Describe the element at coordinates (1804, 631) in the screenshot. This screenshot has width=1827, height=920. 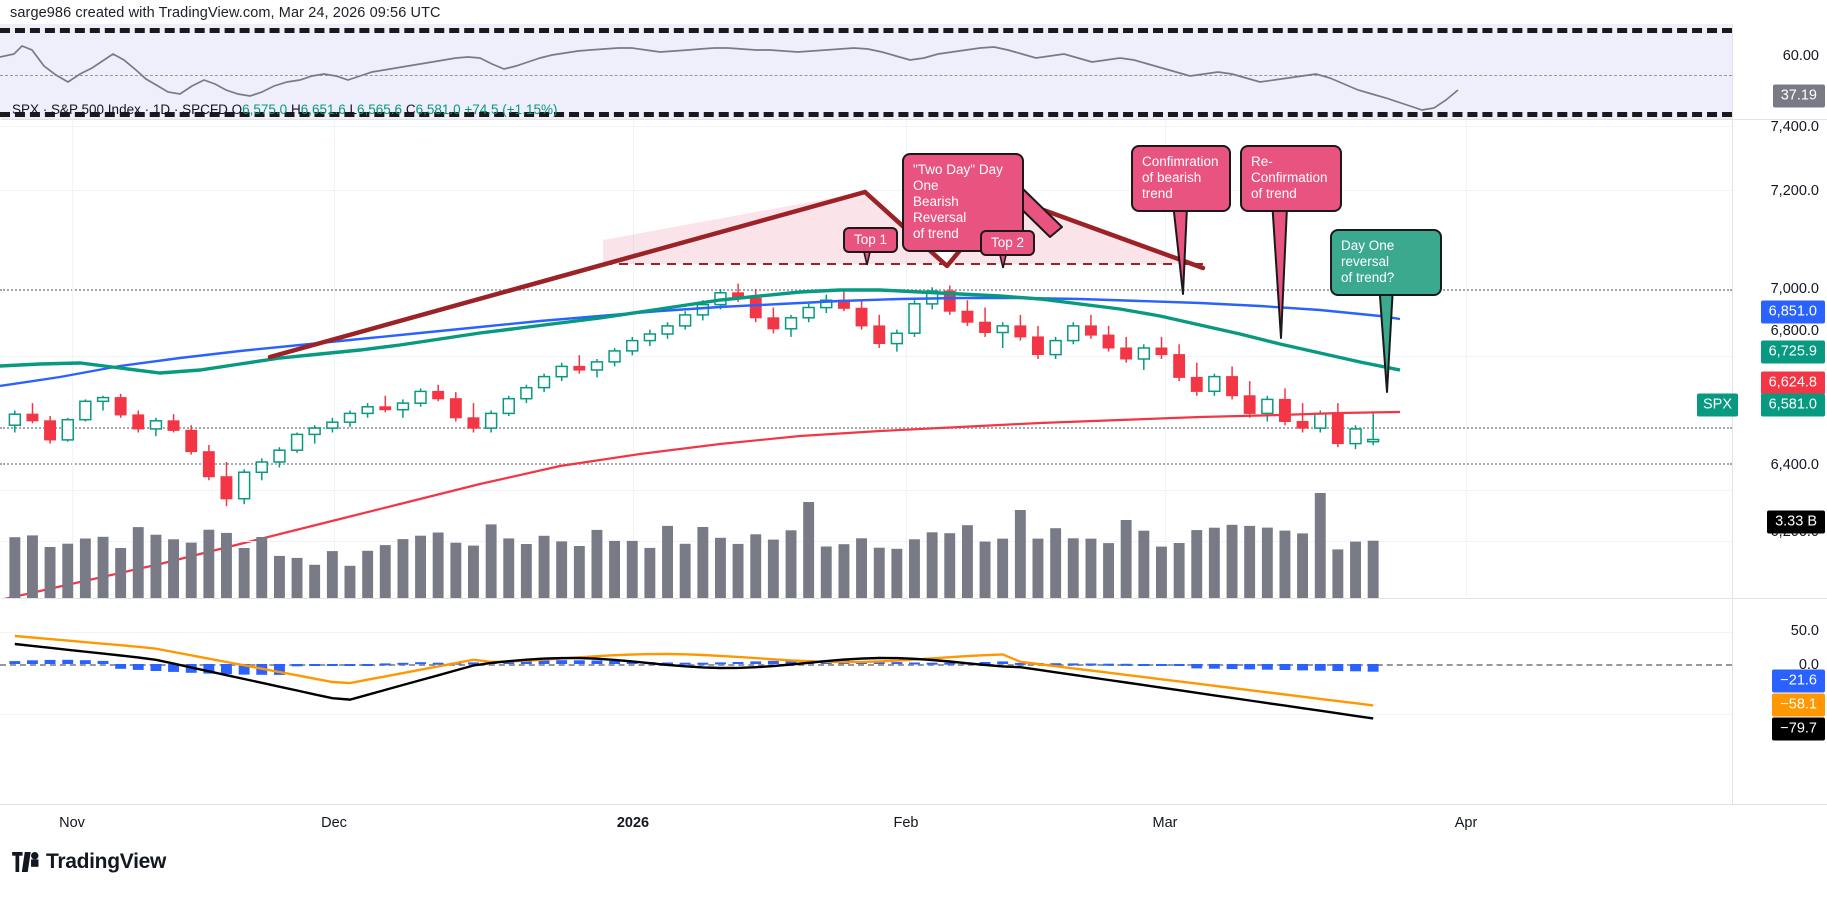
I see `macd-tick-50: 50.0` at that location.